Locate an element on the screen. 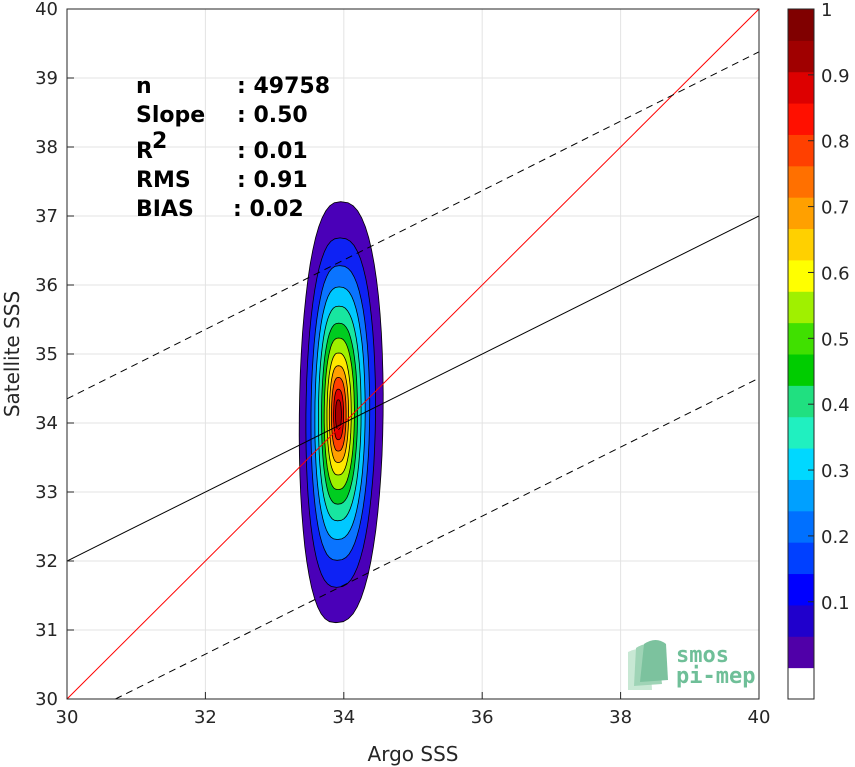 This screenshot has width=855, height=767. stat-label: n is located at coordinates (144, 86).